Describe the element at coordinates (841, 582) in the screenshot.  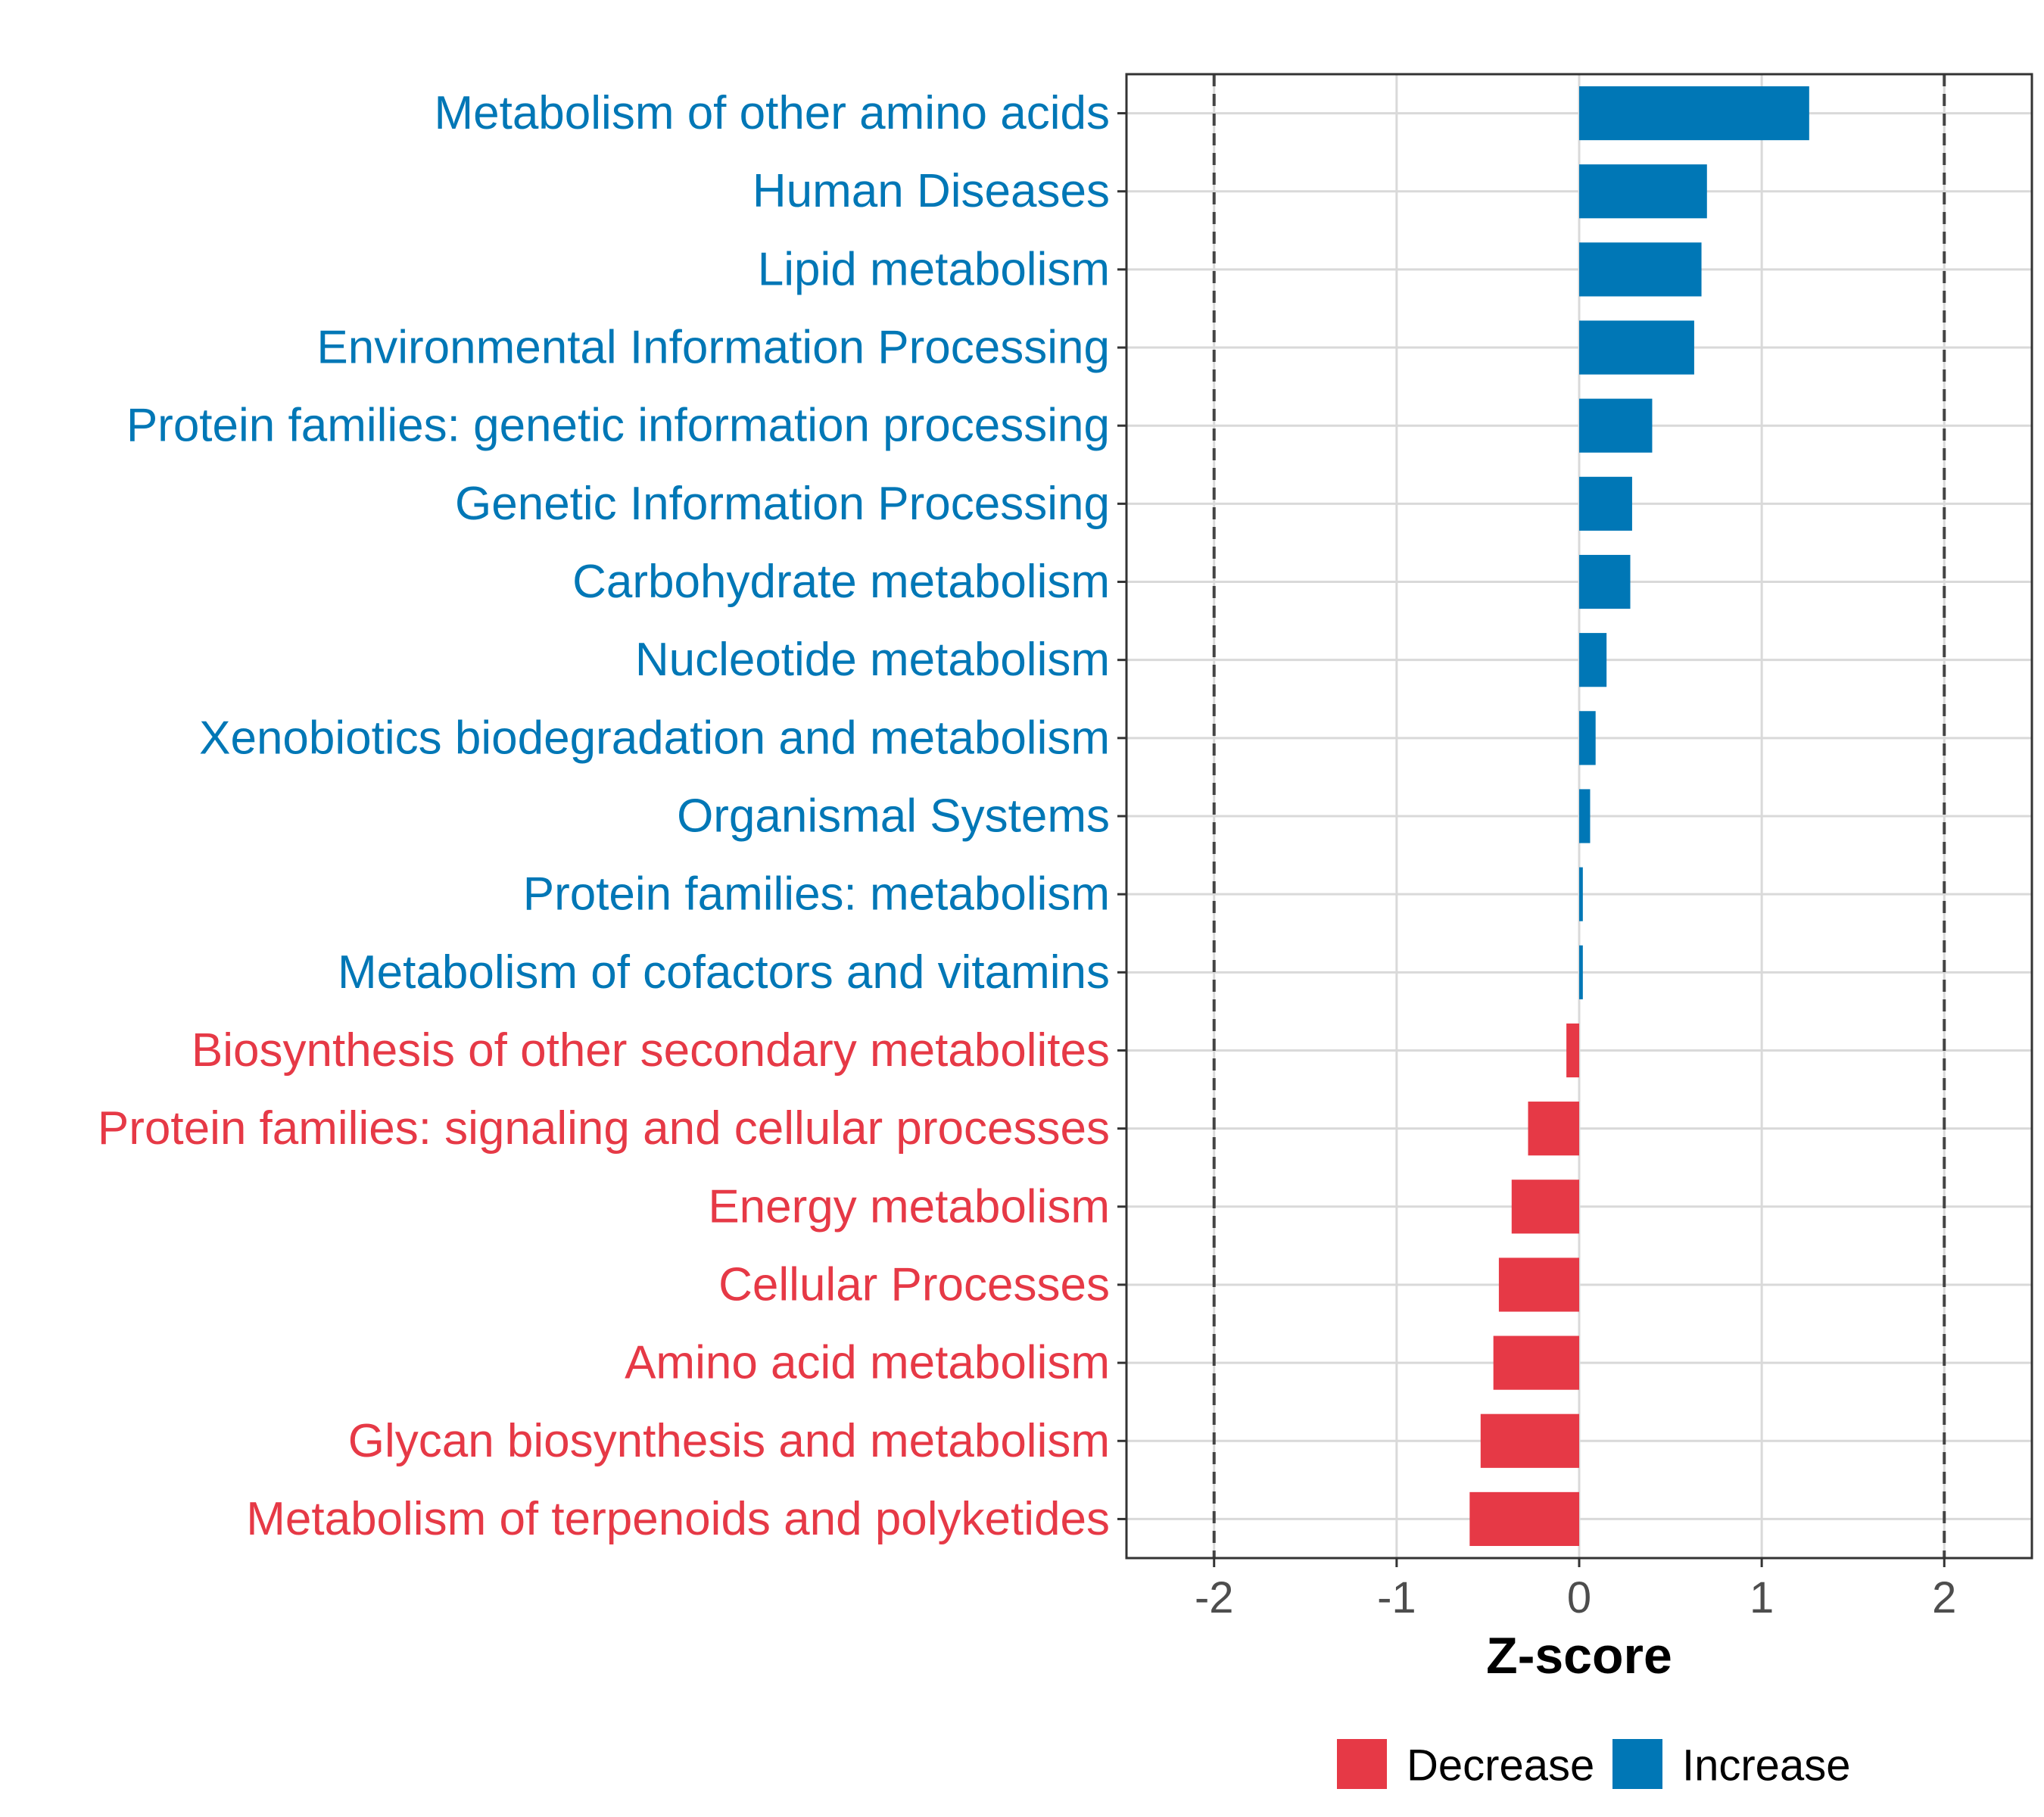
I see `category-label: Carbohydrate metabolism` at that location.